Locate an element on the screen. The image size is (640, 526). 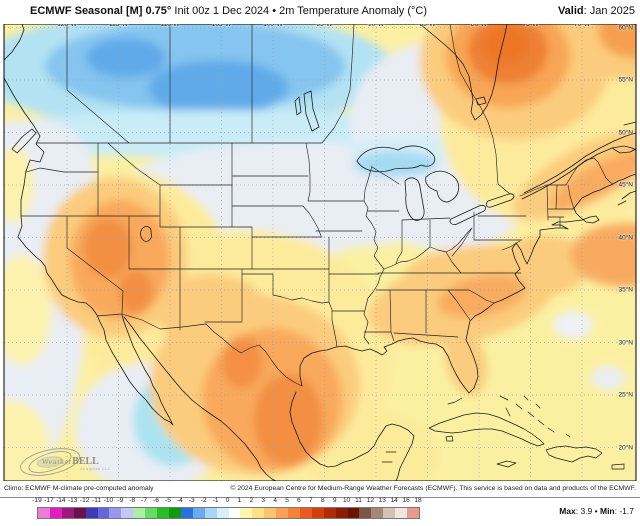
colorbar-tick: 11 is located at coordinates (358, 500).